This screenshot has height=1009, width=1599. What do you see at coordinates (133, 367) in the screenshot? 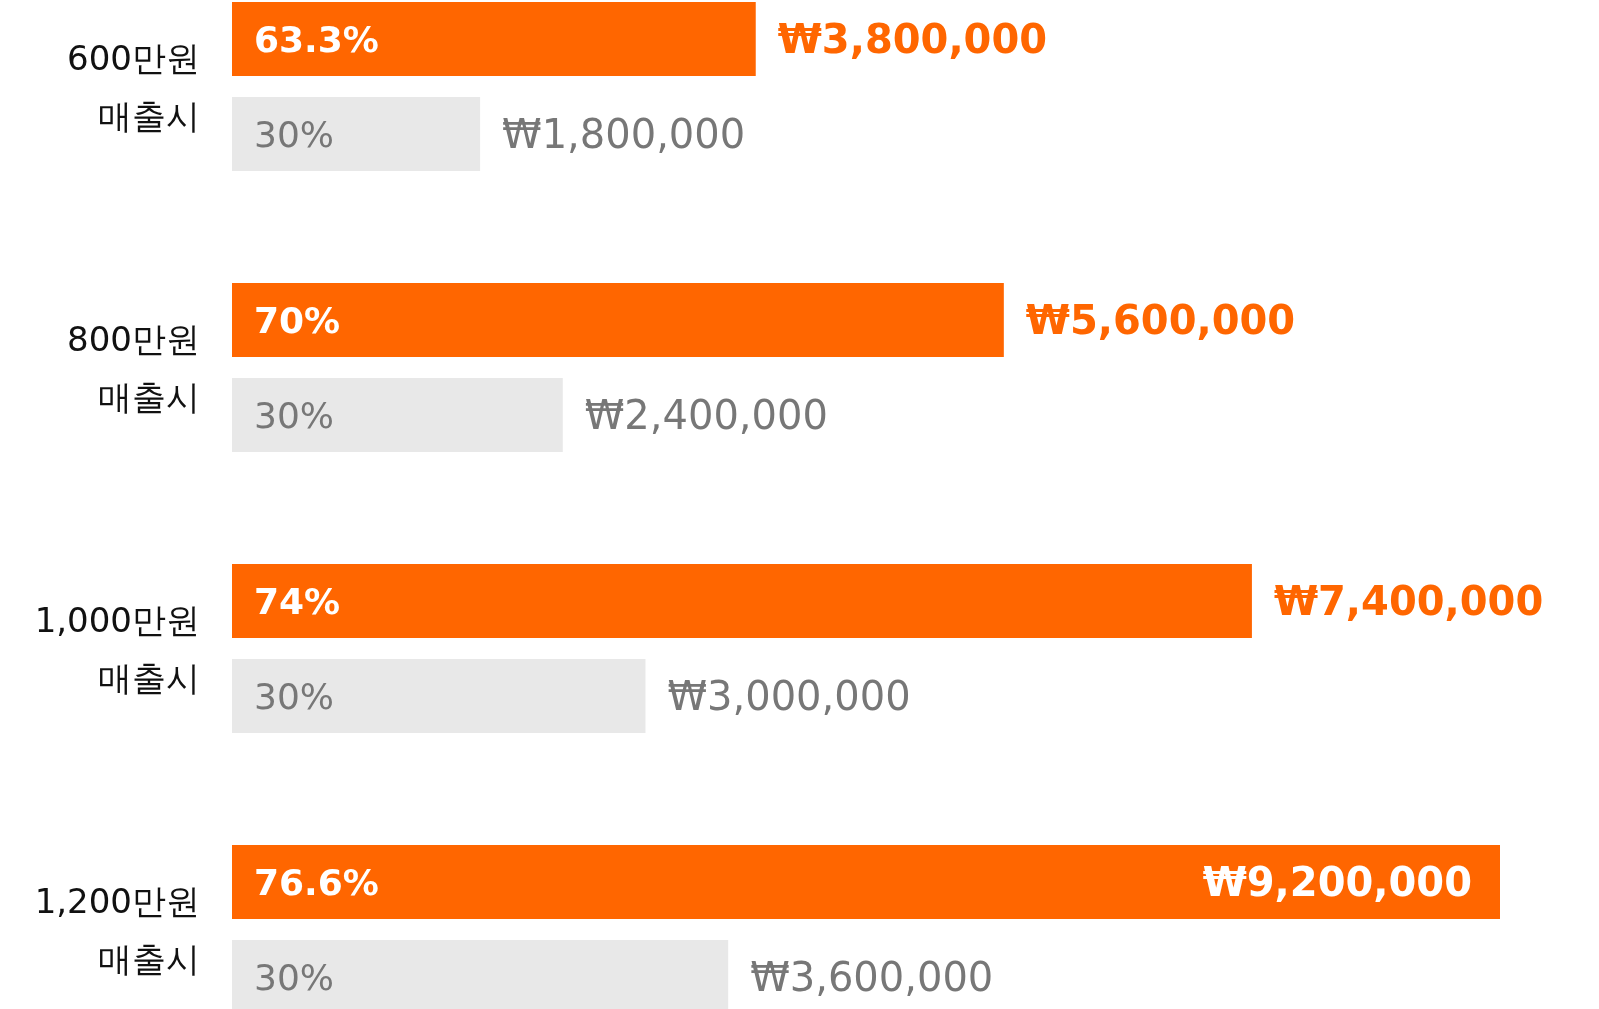
I see `y-tick-label: 800만원 매출시` at bounding box center [133, 367].